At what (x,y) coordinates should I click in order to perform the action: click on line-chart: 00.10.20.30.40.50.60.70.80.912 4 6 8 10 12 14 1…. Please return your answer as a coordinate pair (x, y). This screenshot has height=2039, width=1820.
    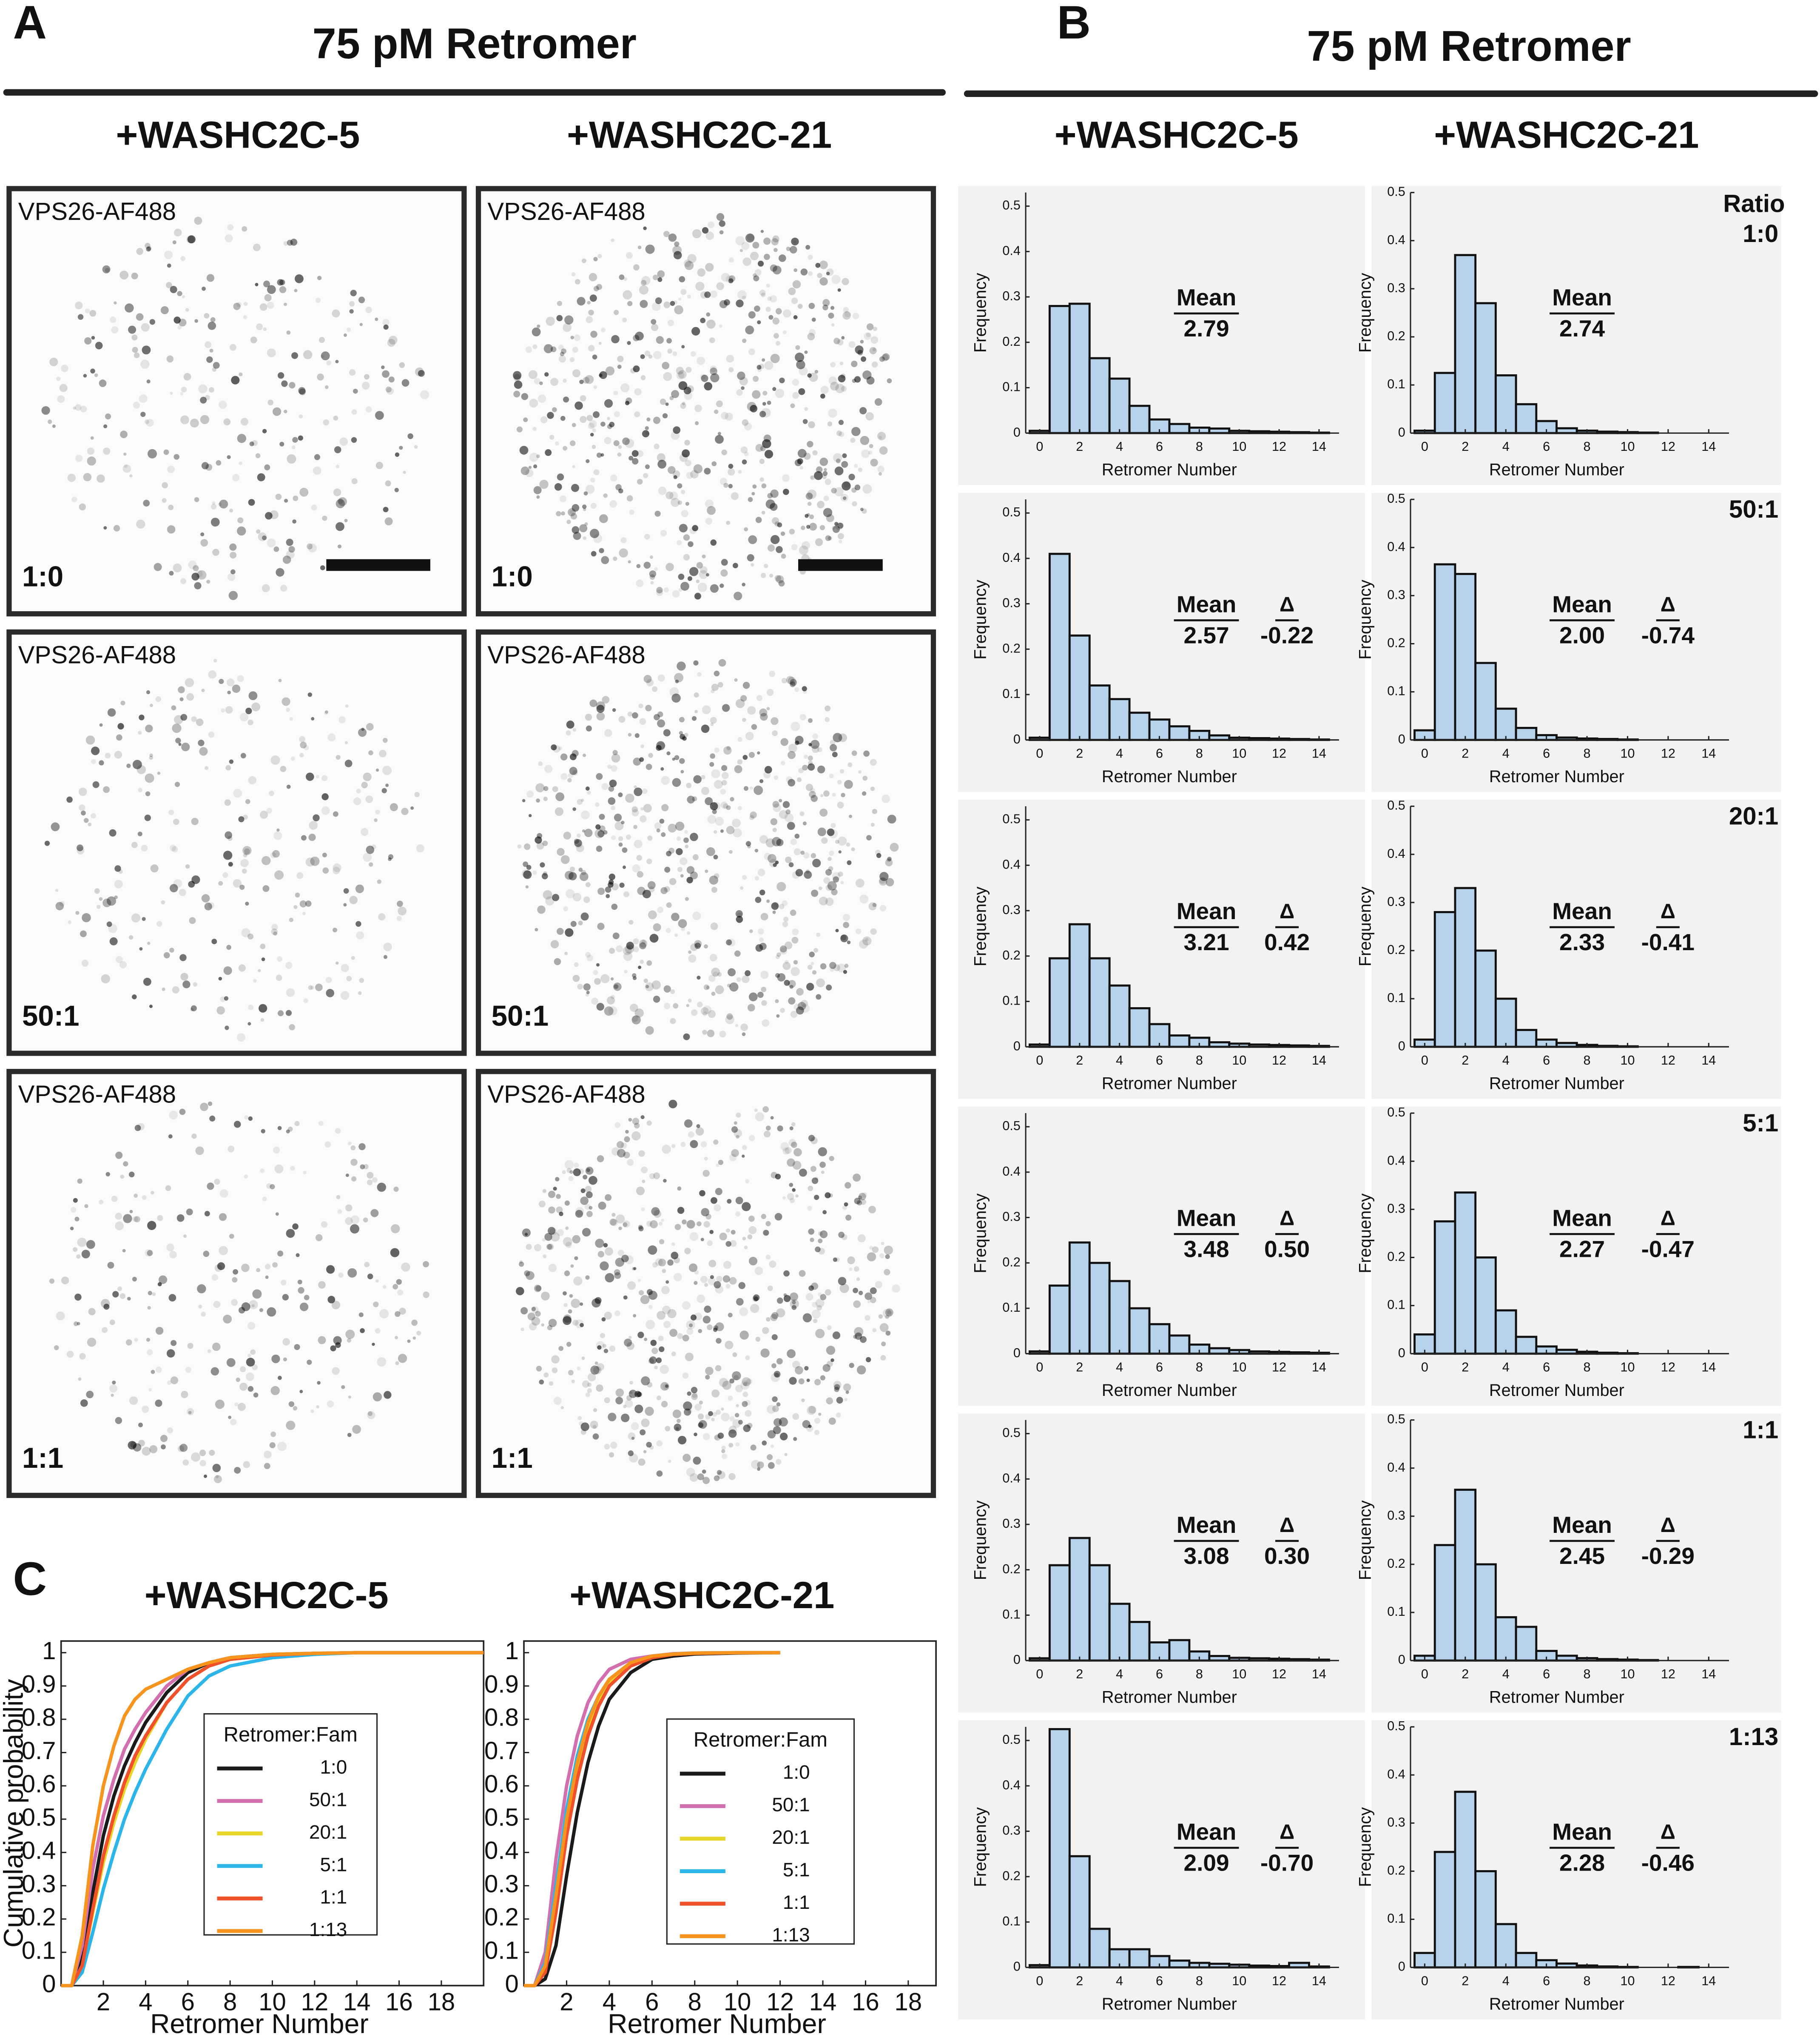
    Looking at the image, I should click on (242, 1838).